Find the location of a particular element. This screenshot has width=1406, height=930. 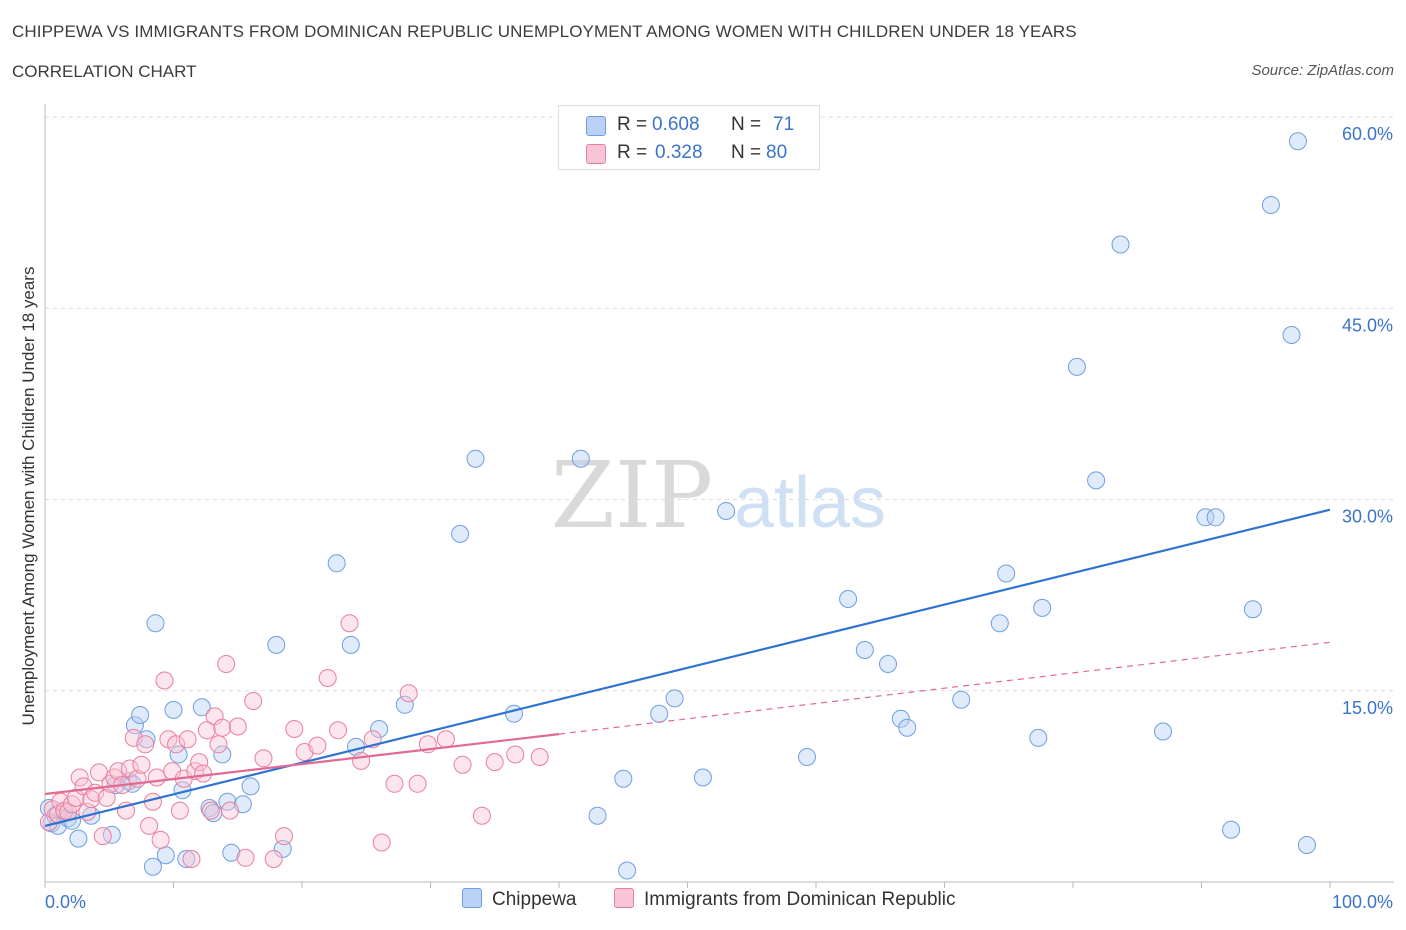

x-tick-label: 100.0% is located at coordinates (1362, 902).